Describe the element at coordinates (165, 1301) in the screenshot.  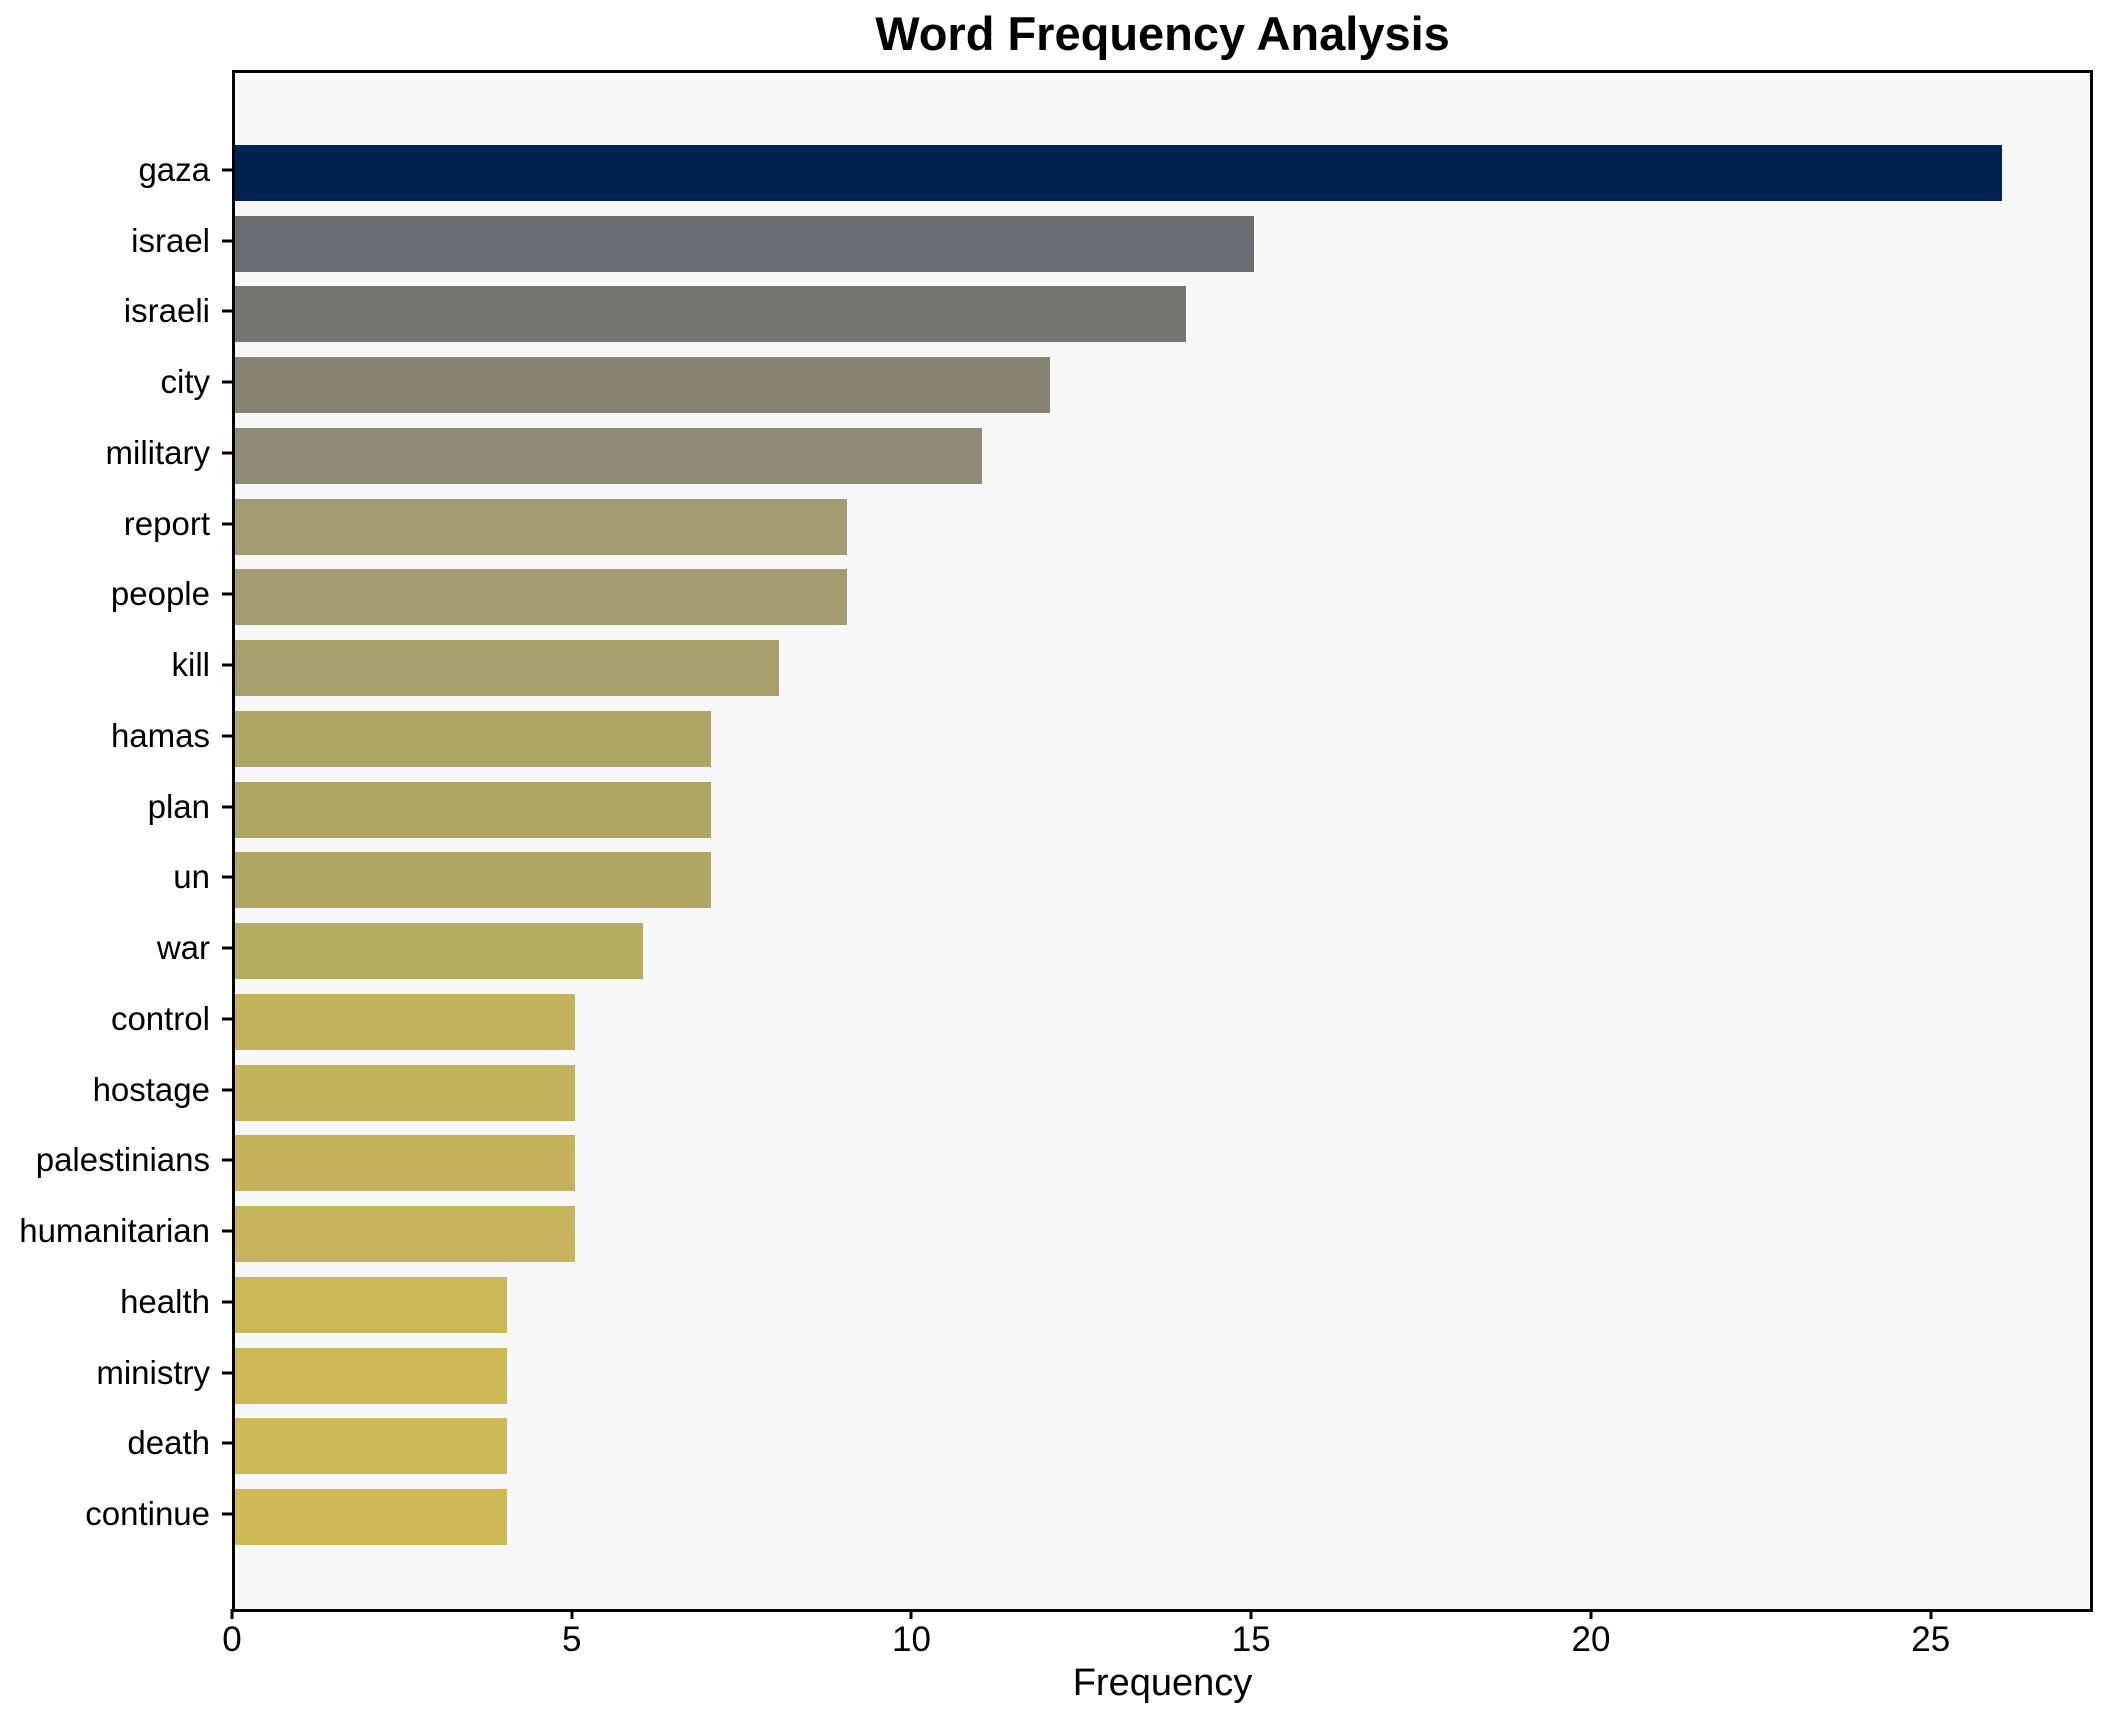
I see `y-axis-label: health` at that location.